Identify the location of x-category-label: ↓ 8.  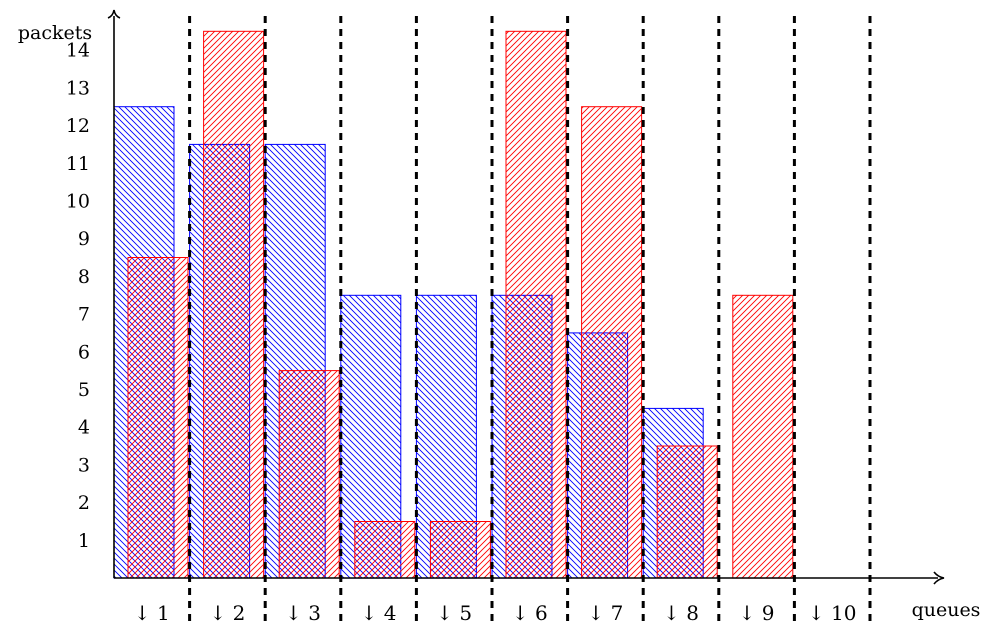
(681, 613).